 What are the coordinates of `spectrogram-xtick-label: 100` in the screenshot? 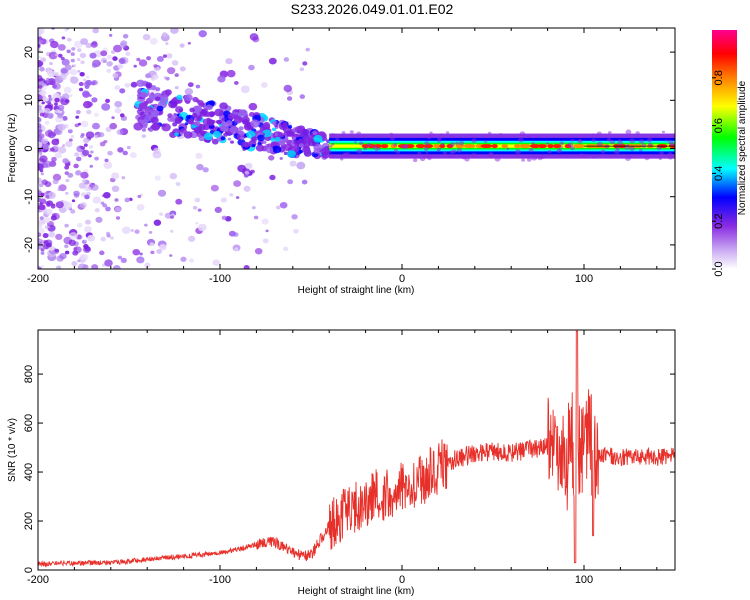 It's located at (584, 279).